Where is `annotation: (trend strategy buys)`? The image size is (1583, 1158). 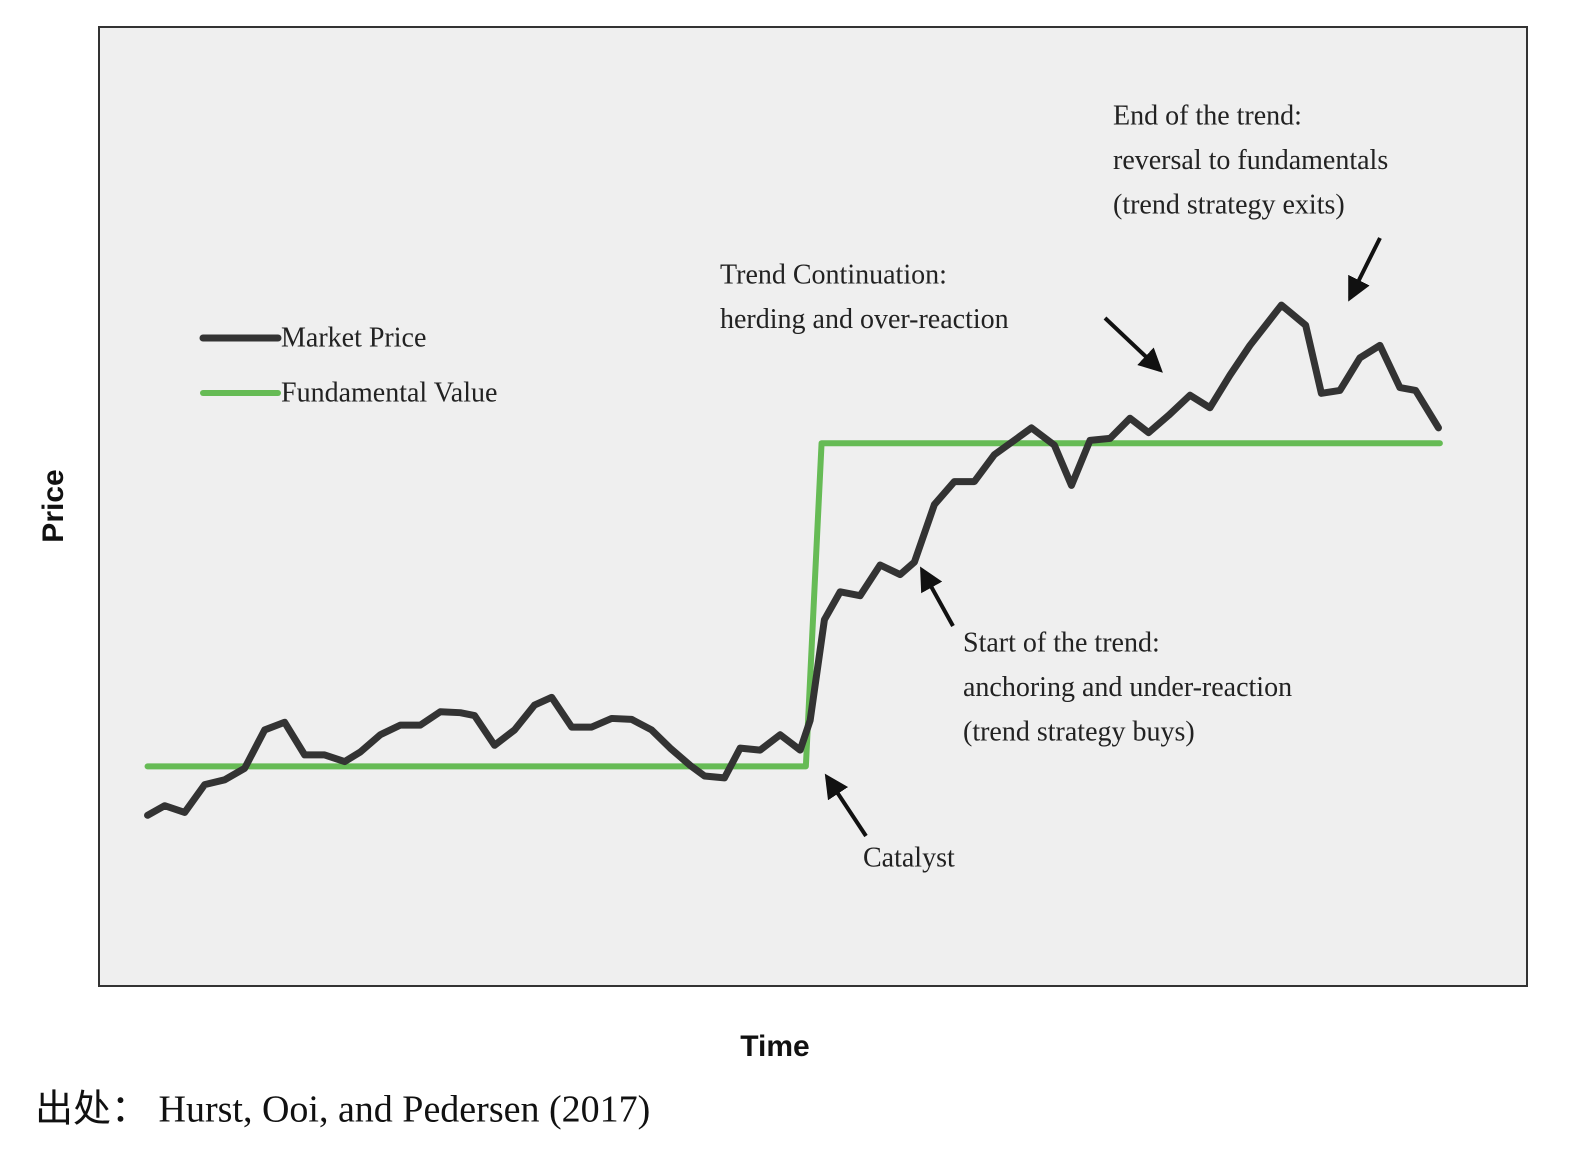
annotation: (trend strategy buys) is located at coordinates (1079, 731).